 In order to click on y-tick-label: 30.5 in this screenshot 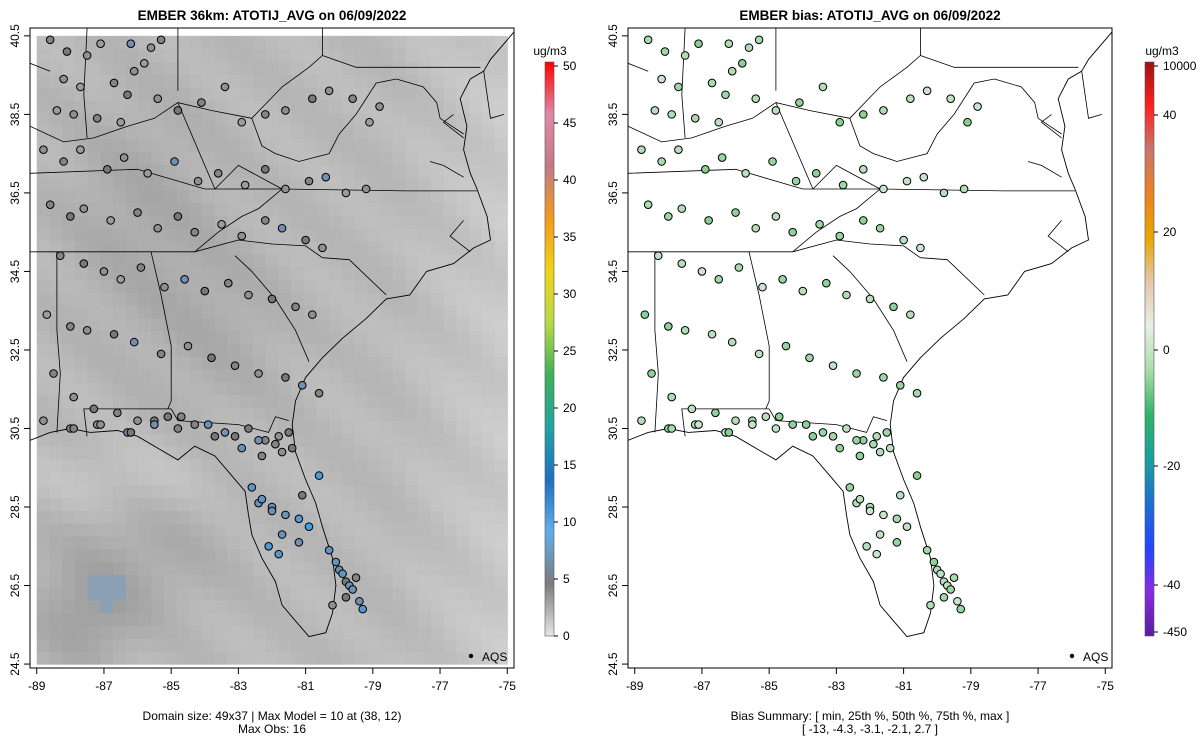, I will do `click(15, 428)`.